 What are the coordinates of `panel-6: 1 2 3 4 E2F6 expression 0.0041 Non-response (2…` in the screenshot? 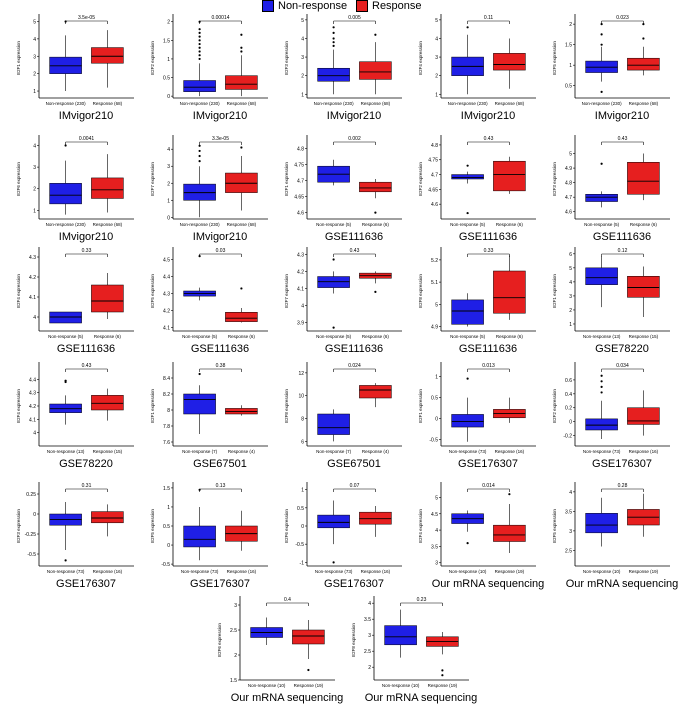 It's located at (75, 189).